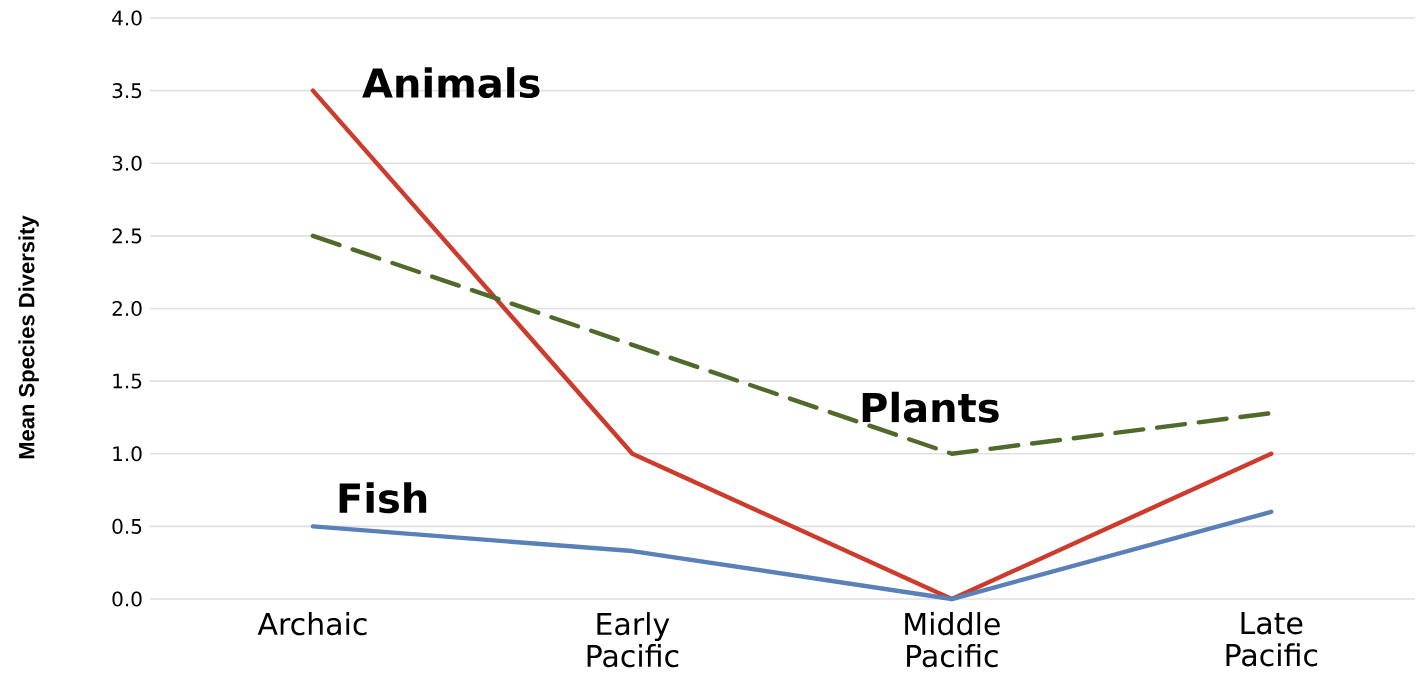  Describe the element at coordinates (930, 407) in the screenshot. I see `series-label: Plants` at that location.